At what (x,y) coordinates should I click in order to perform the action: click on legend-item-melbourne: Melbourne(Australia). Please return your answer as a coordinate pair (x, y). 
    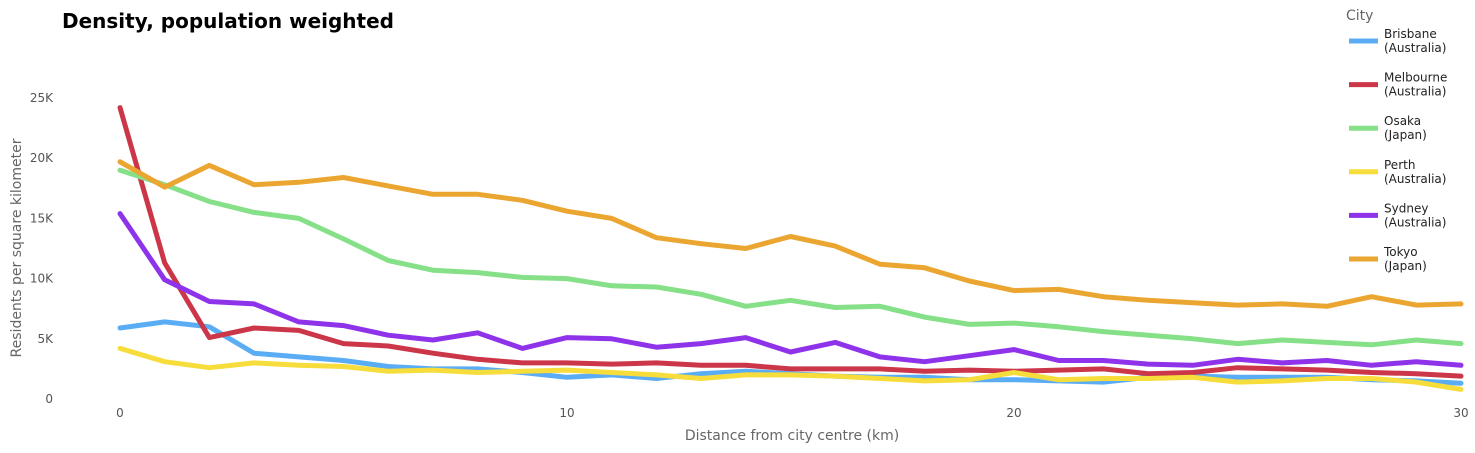
    Looking at the image, I should click on (1398, 85).